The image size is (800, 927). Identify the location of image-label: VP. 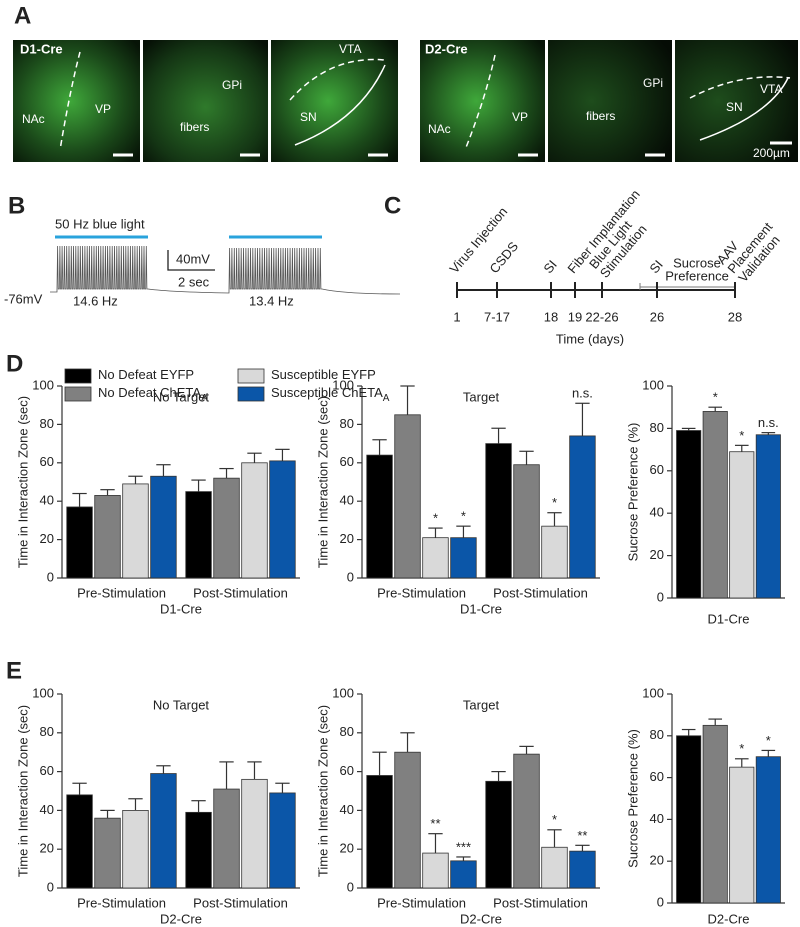
(520, 117).